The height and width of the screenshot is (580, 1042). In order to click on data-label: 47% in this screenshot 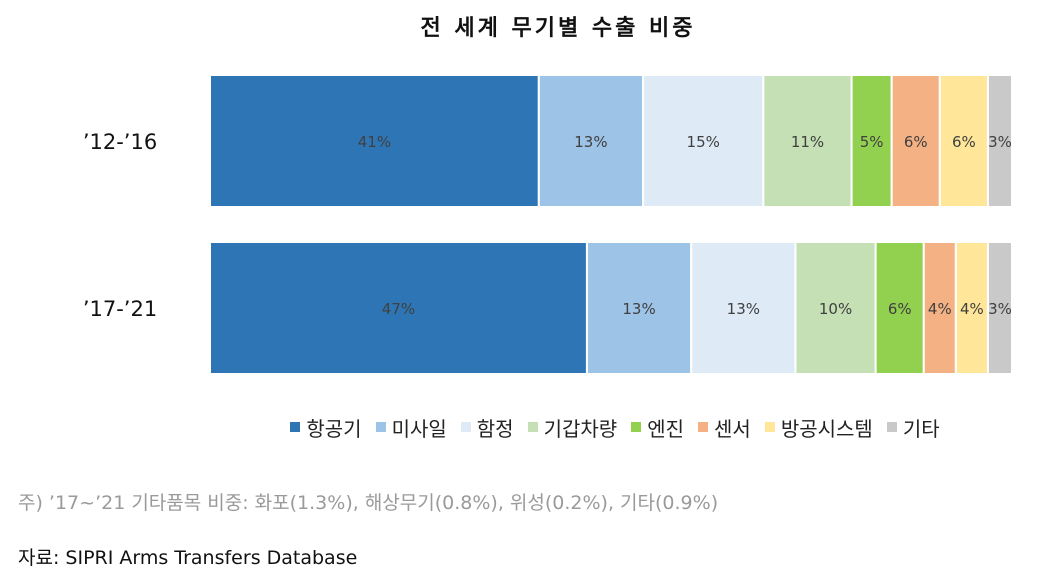, I will do `click(398, 309)`.